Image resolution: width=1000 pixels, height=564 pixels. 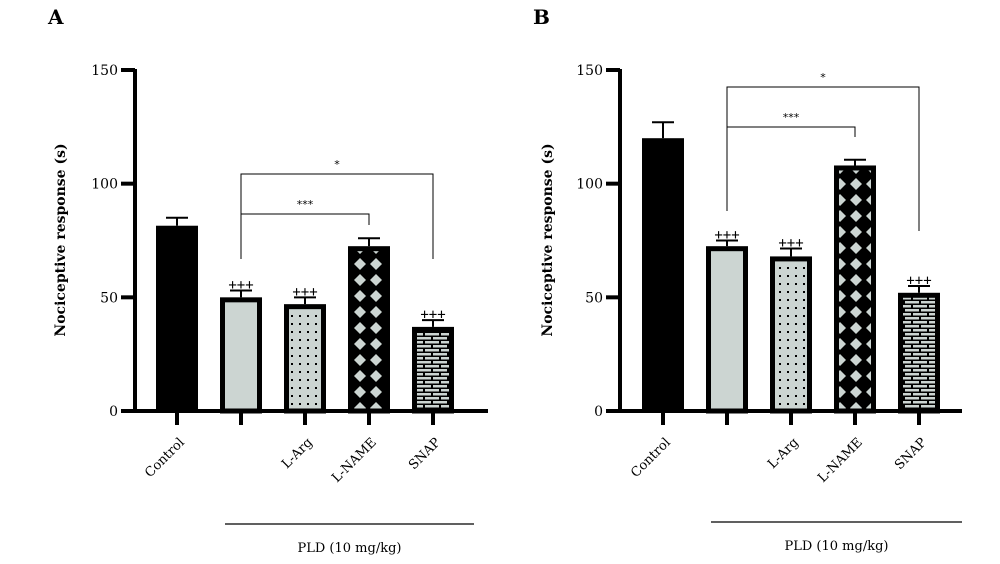 I want to click on category-labels-b: Control L-Arg L-NAME SNAP, so click(x=779, y=460).